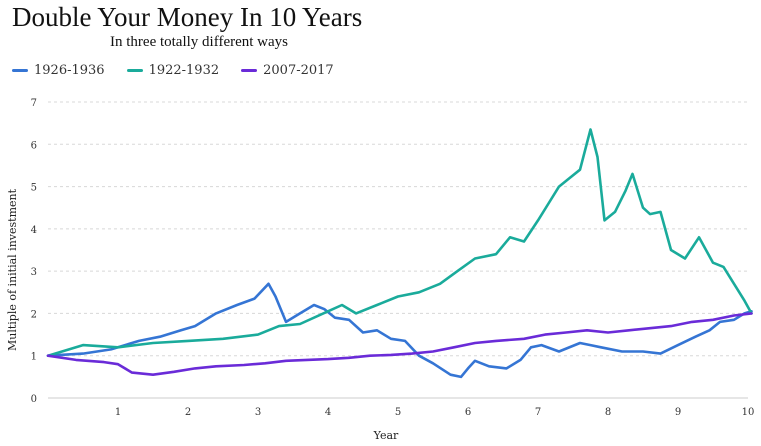 The width and height of the screenshot is (761, 446). I want to click on legend-label: 2007-2017, so click(298, 70).